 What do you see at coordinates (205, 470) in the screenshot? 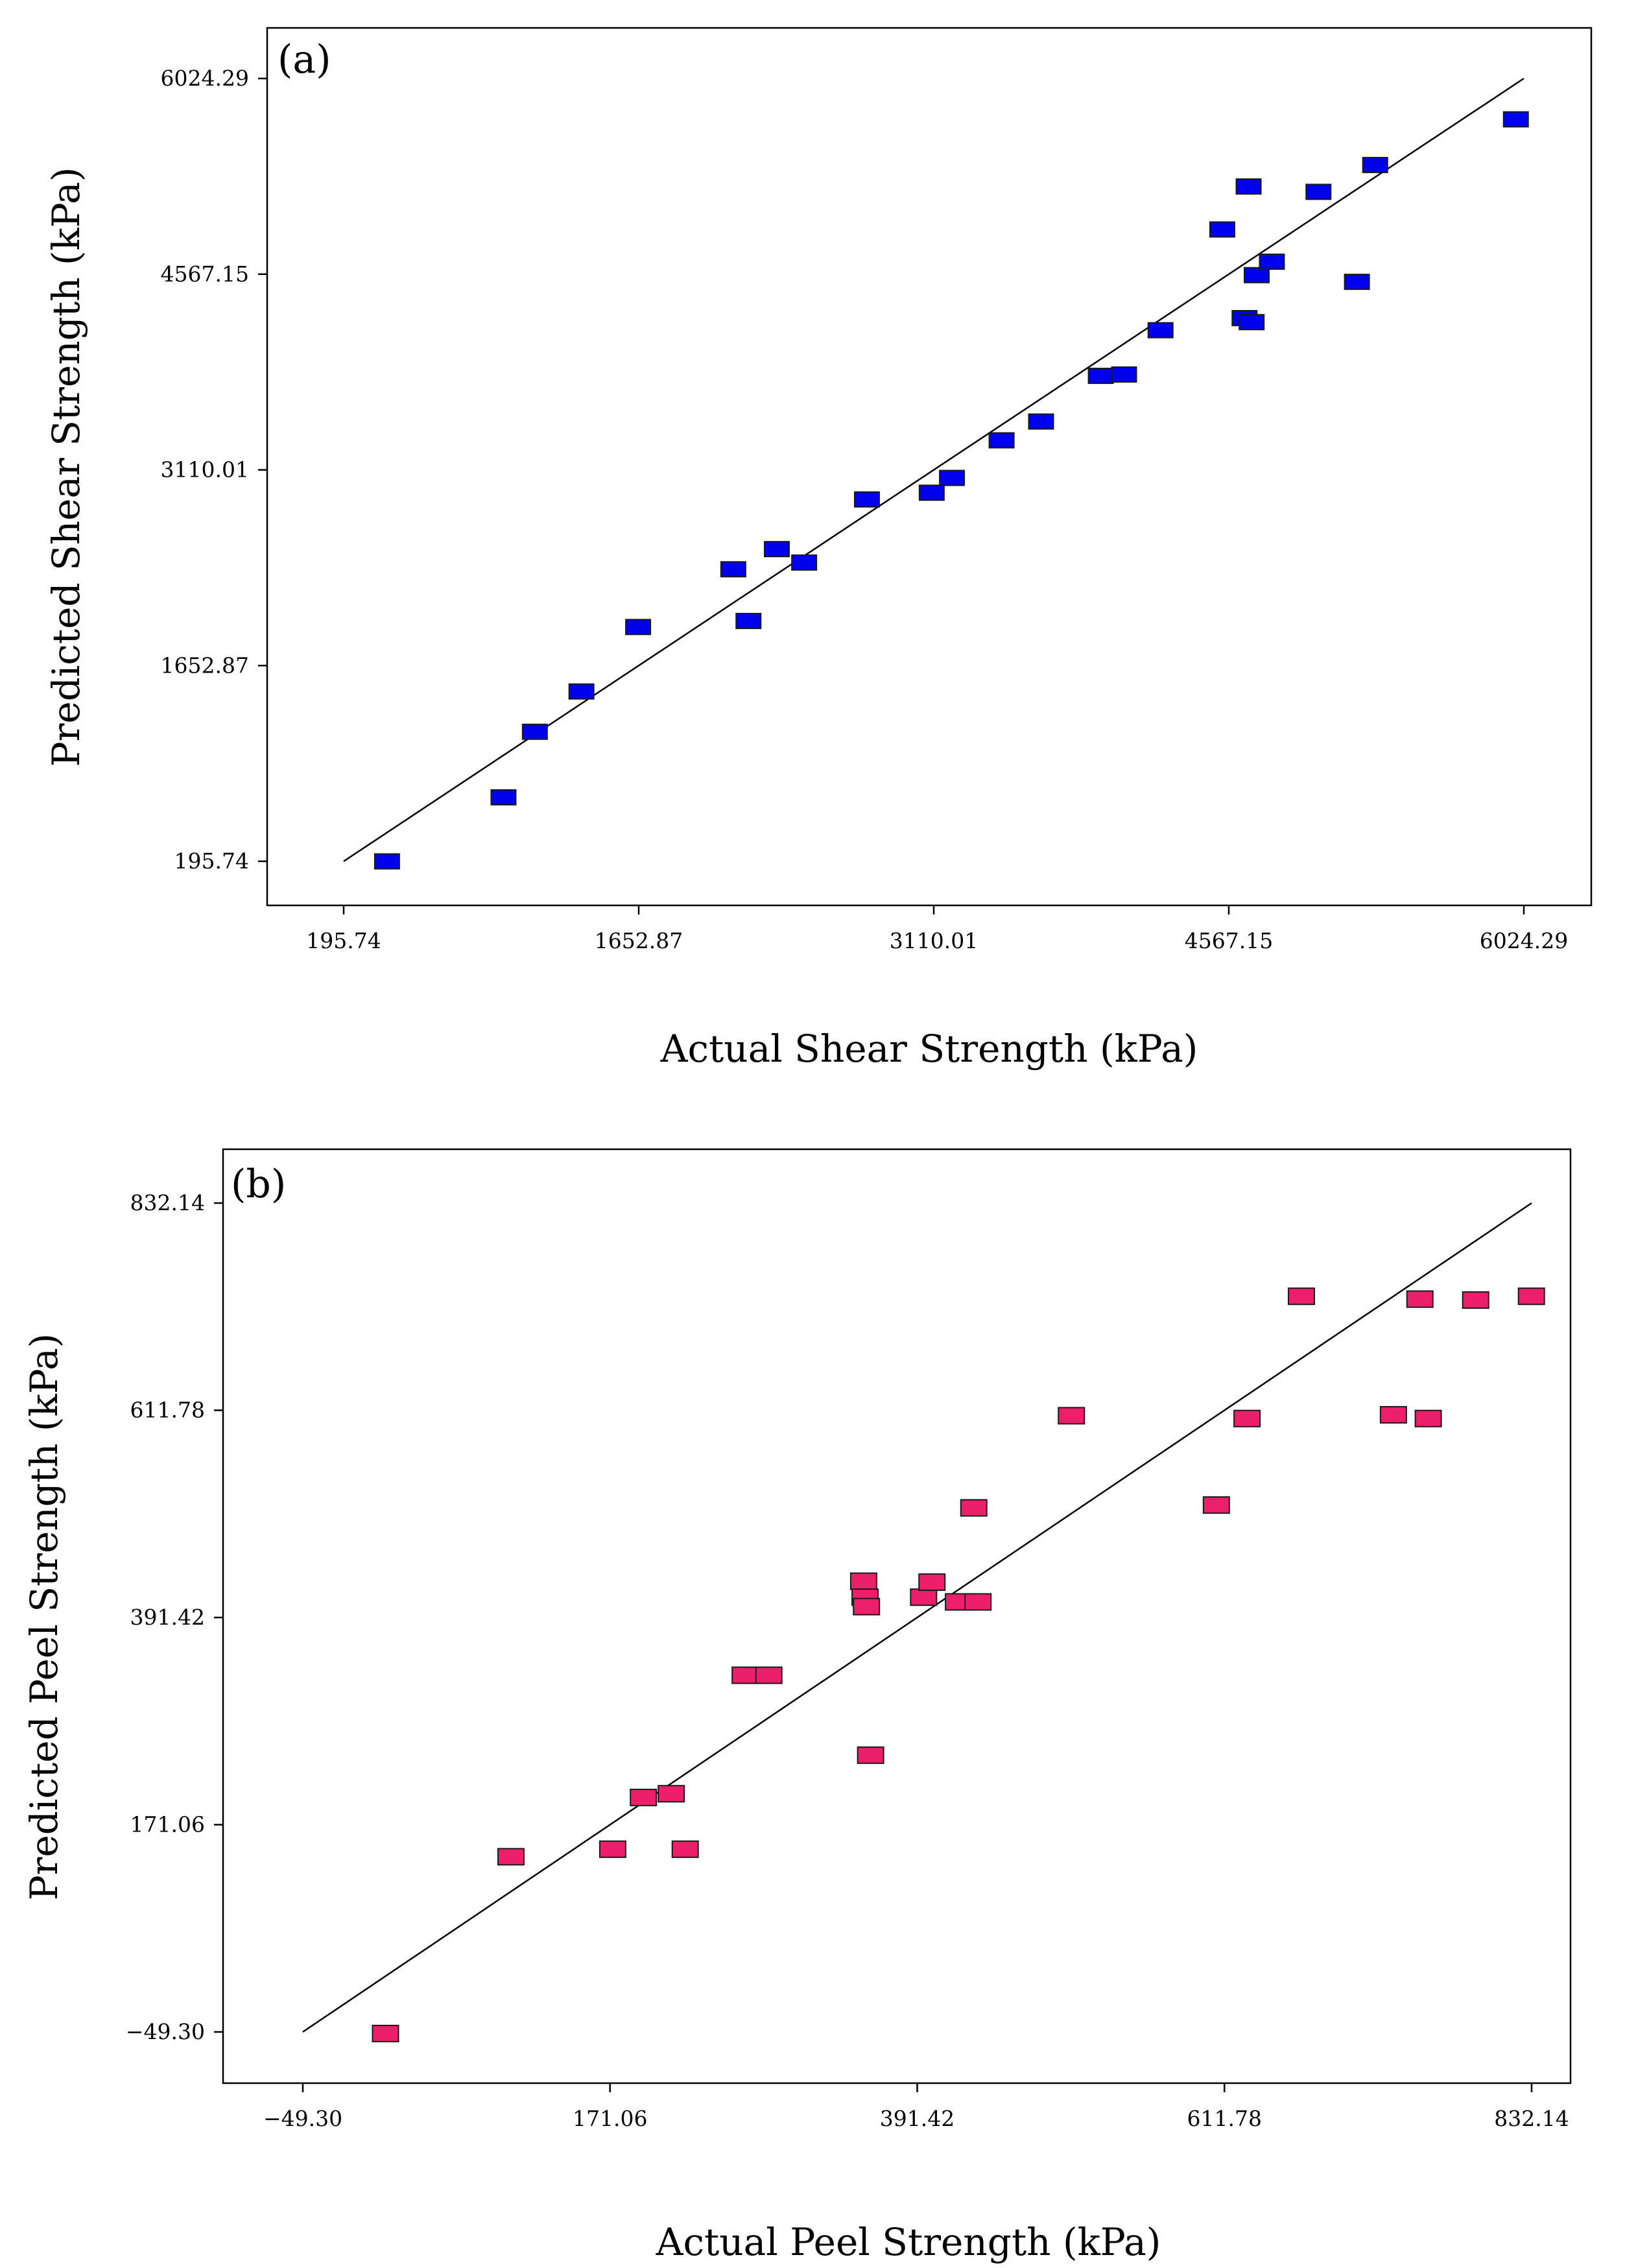
I see `y-tick-label: 3110.01` at bounding box center [205, 470].